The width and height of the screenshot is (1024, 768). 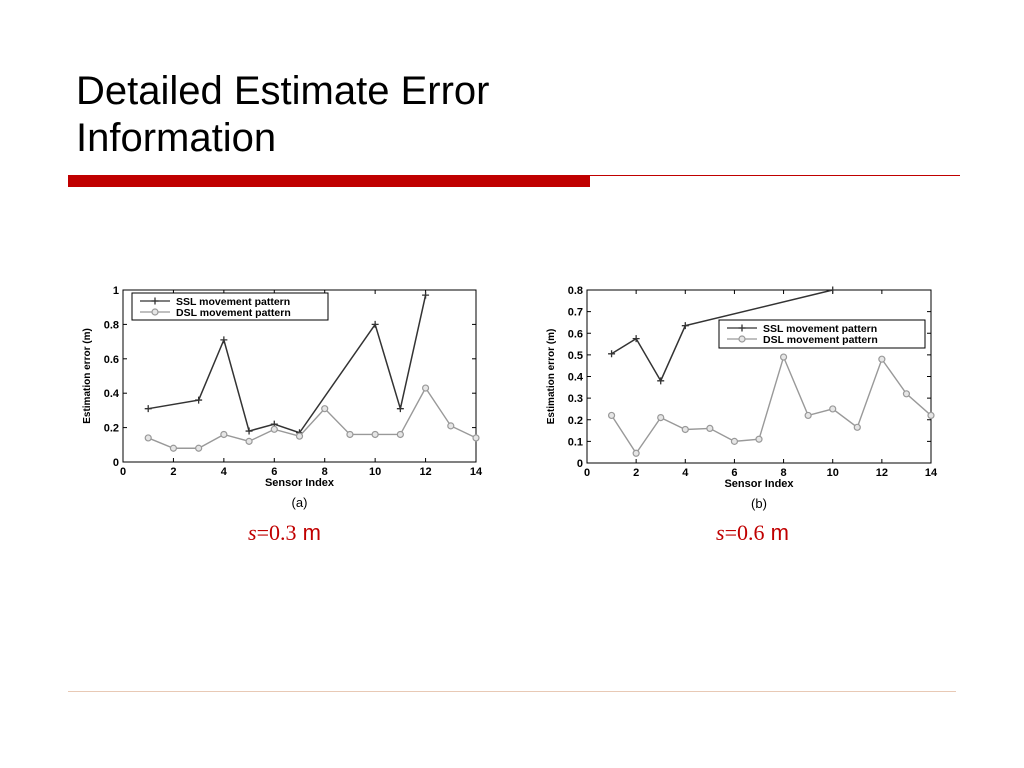 What do you see at coordinates (111, 429) in the screenshot?
I see `chart-a-ytick-label: 0.2` at bounding box center [111, 429].